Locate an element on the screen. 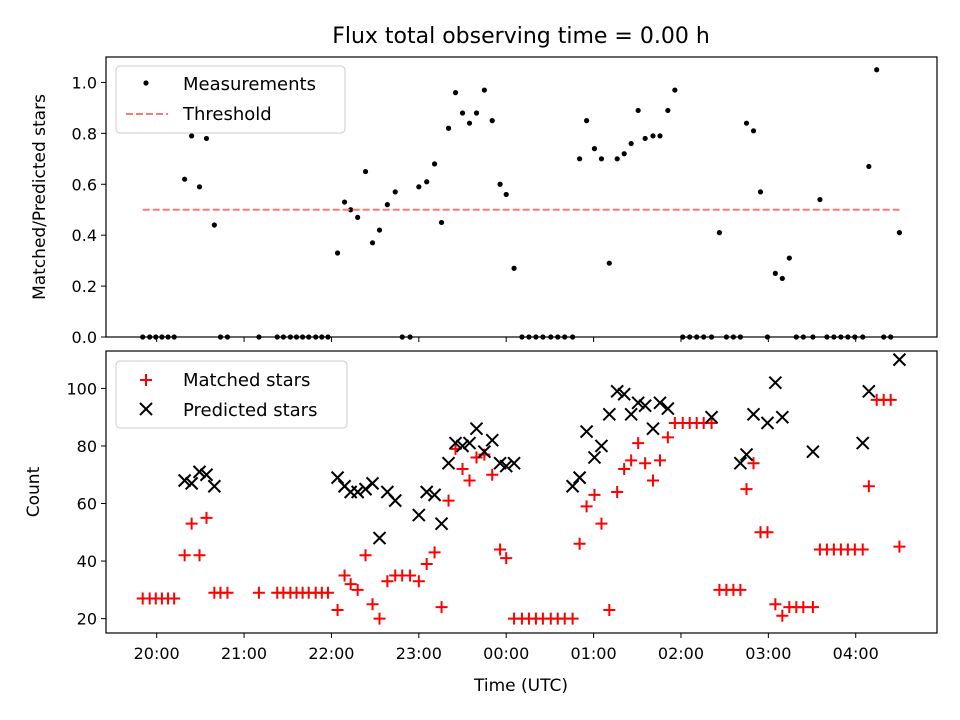 This screenshot has height=720, width=960. ratio-y-axis-label: Matched/Predicted stars is located at coordinates (40, 197).